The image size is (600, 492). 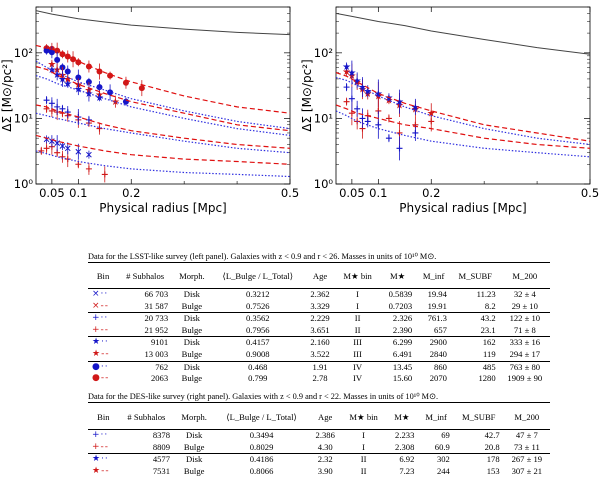 What do you see at coordinates (319, 262) in the screenshot?
I see `lsst-top-rule` at bounding box center [319, 262].